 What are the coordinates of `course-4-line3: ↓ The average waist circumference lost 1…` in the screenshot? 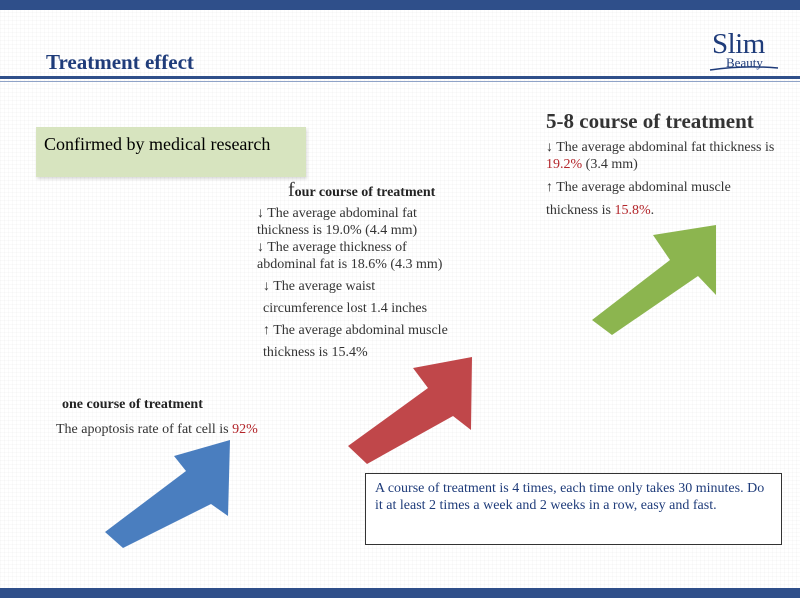 It's located at (345, 297).